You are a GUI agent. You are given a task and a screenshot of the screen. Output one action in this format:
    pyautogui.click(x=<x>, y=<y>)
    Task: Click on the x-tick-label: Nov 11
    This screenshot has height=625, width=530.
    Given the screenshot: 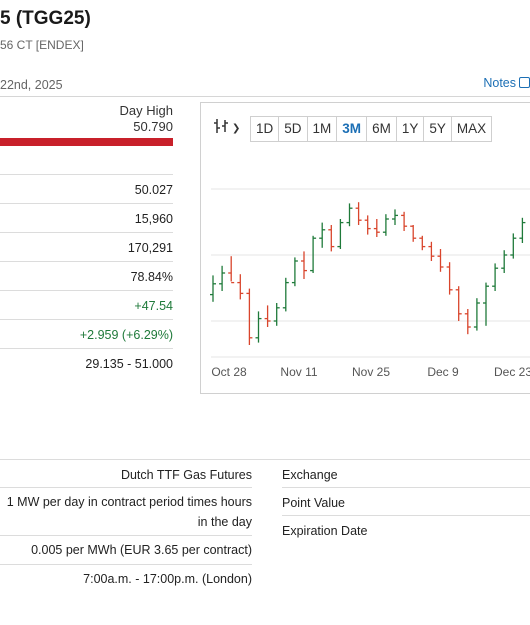 What is the action you would take?
    pyautogui.click(x=298, y=372)
    